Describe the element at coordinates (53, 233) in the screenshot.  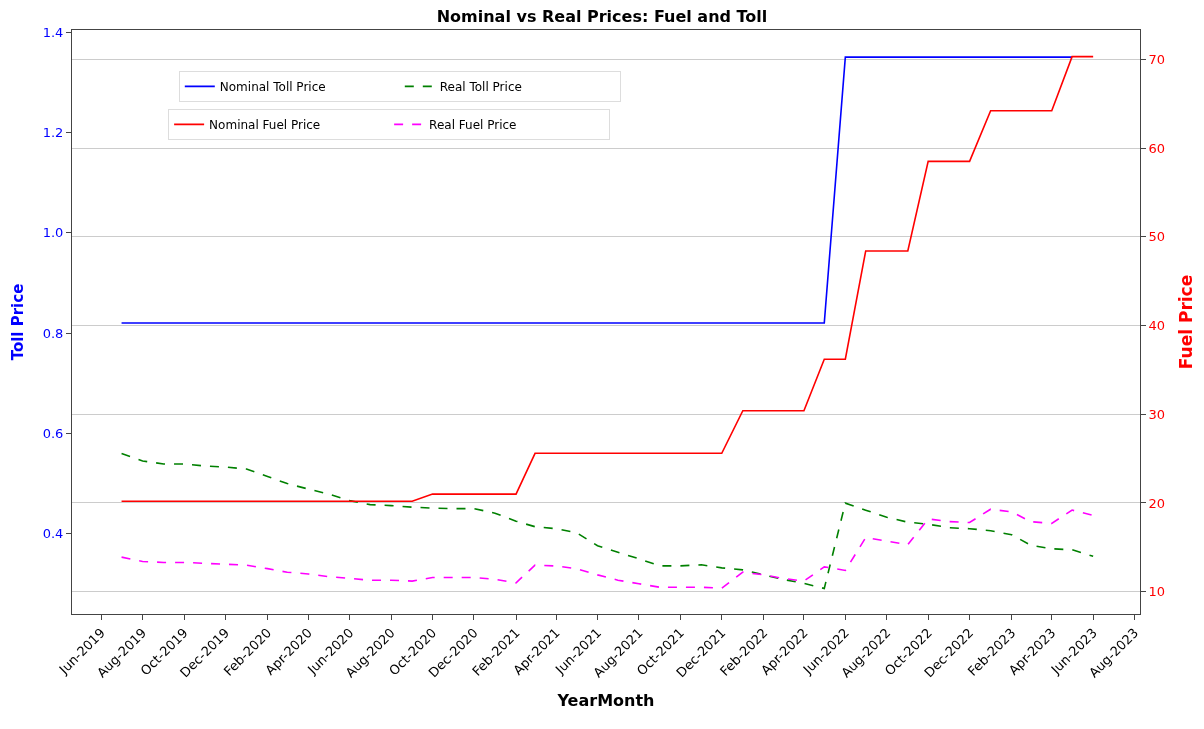
I see `y-tick-label: 1.0` at that location.